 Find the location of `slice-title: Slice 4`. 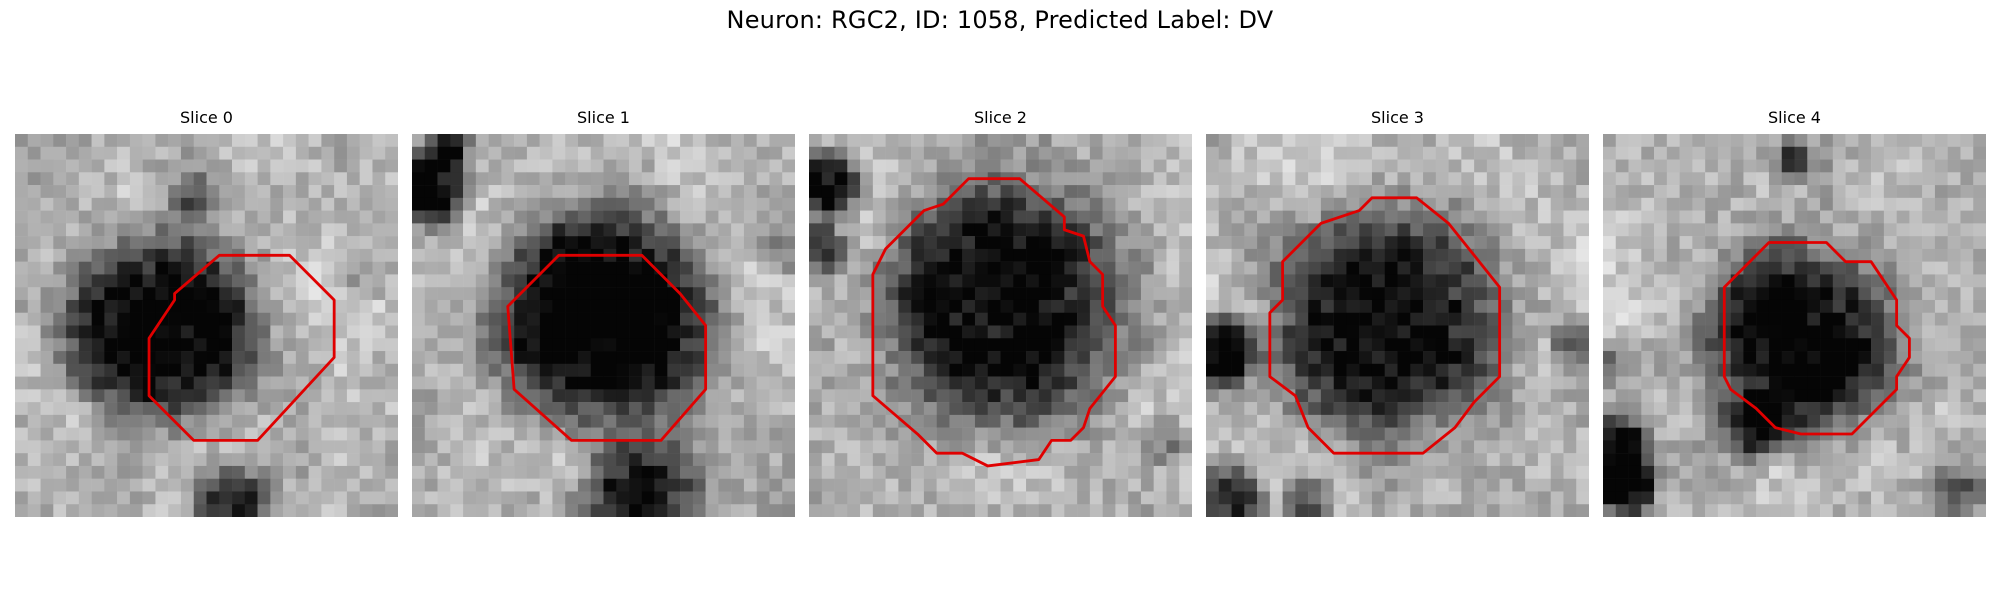

slice-title: Slice 4 is located at coordinates (1794, 117).